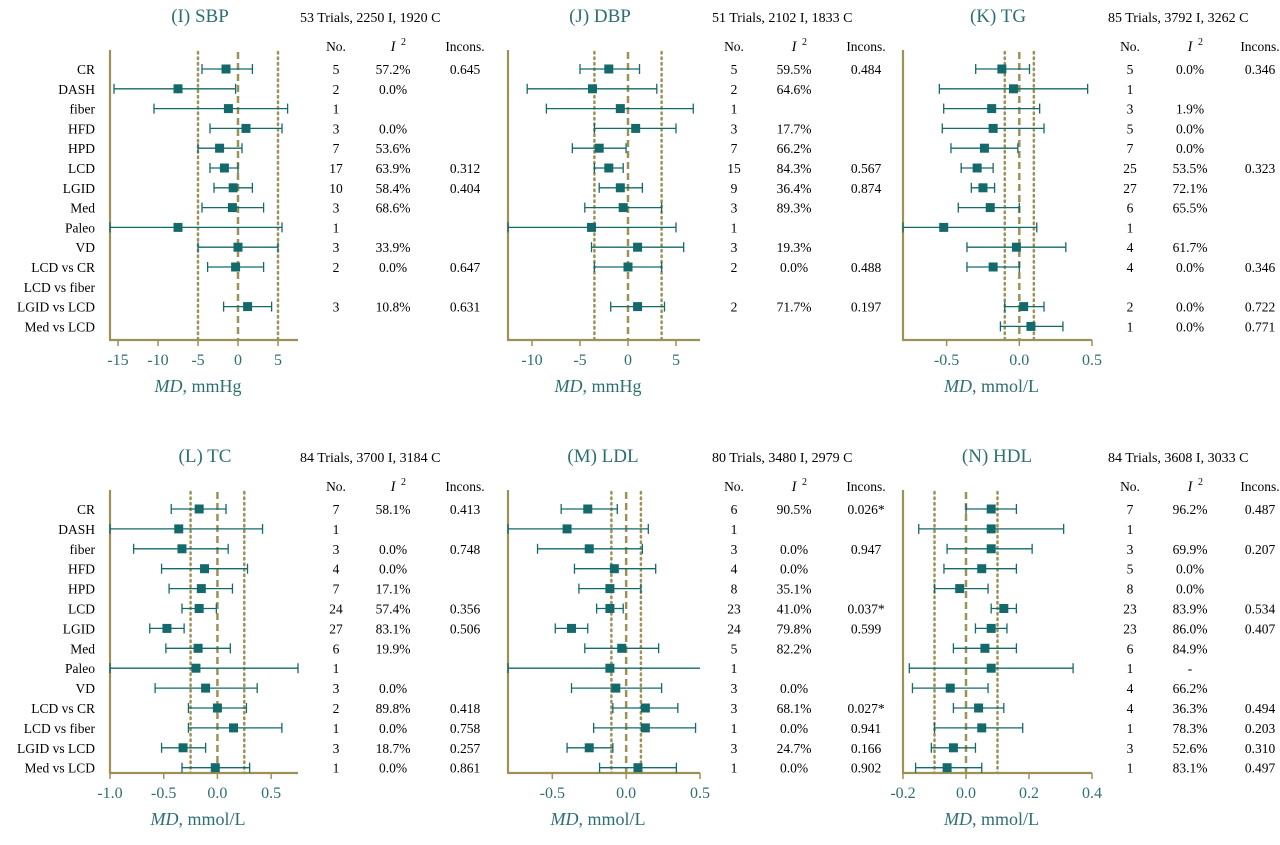  I want to click on row-label: DASH, so click(76, 89).